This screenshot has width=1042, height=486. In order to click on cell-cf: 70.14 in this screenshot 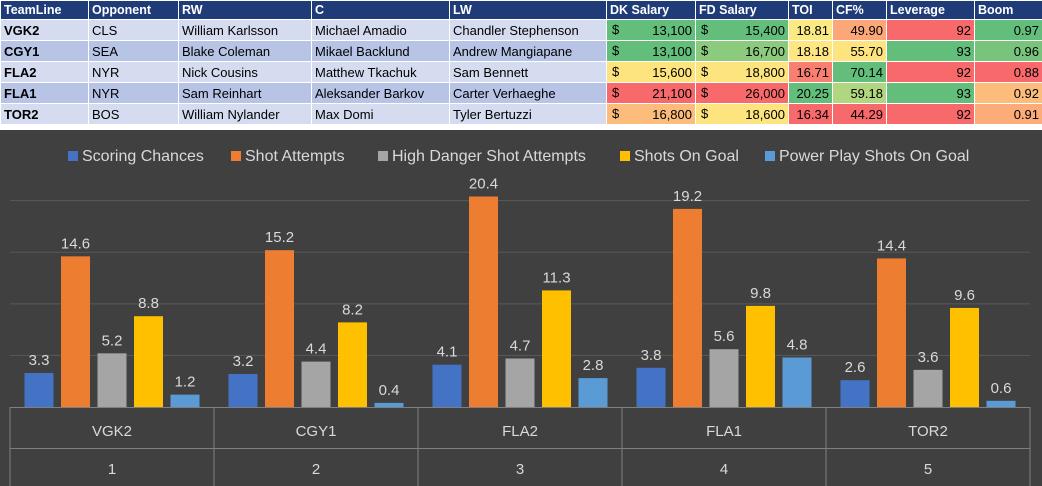, I will do `click(859, 72)`.